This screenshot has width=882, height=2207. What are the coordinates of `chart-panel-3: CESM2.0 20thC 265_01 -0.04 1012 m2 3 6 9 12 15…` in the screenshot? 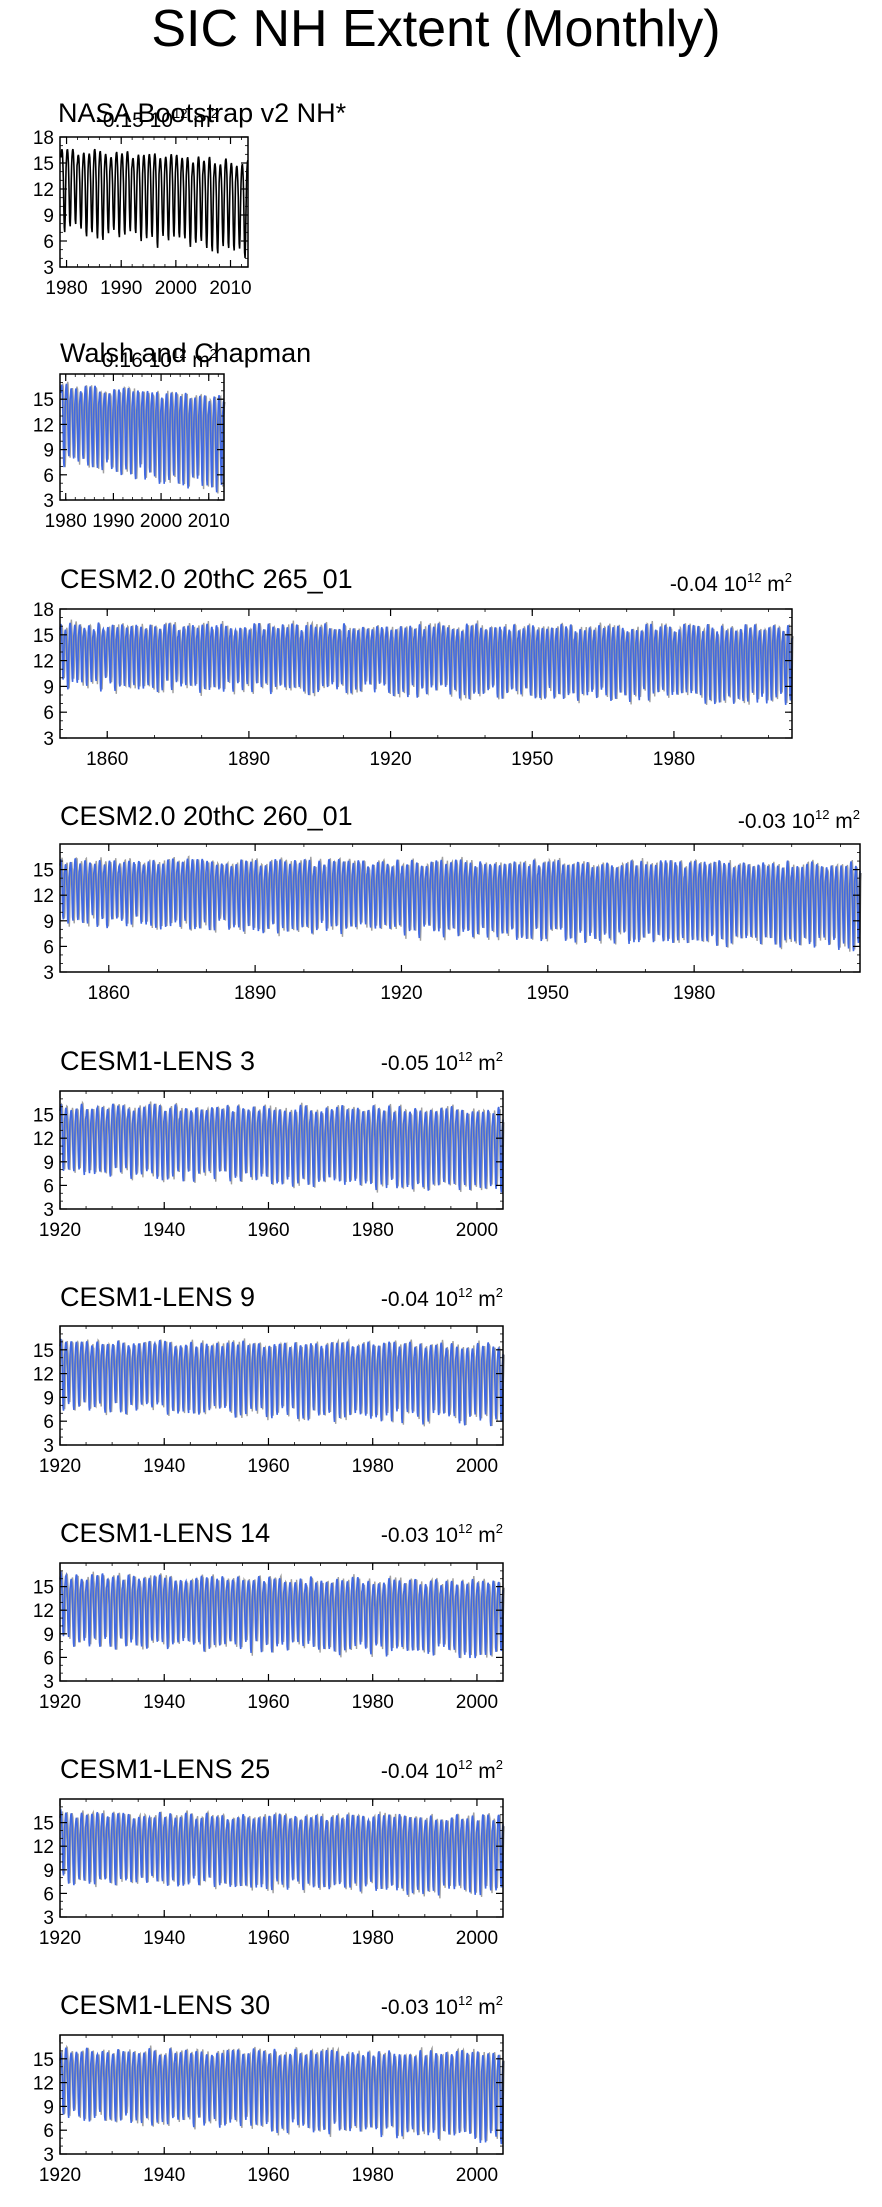 It's located at (413, 667).